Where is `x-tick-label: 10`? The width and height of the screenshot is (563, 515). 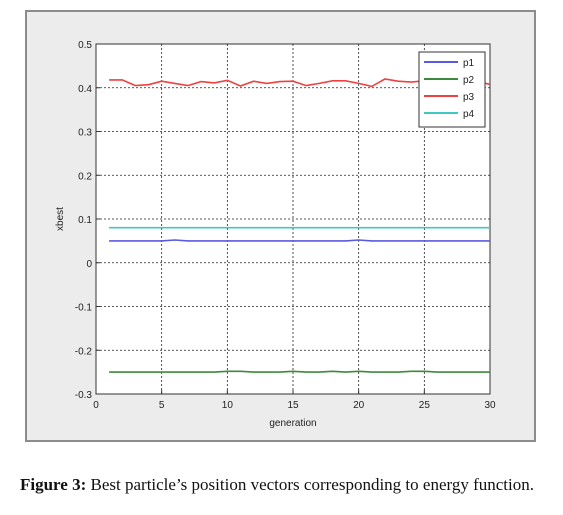 x-tick-label: 10 is located at coordinates (228, 405).